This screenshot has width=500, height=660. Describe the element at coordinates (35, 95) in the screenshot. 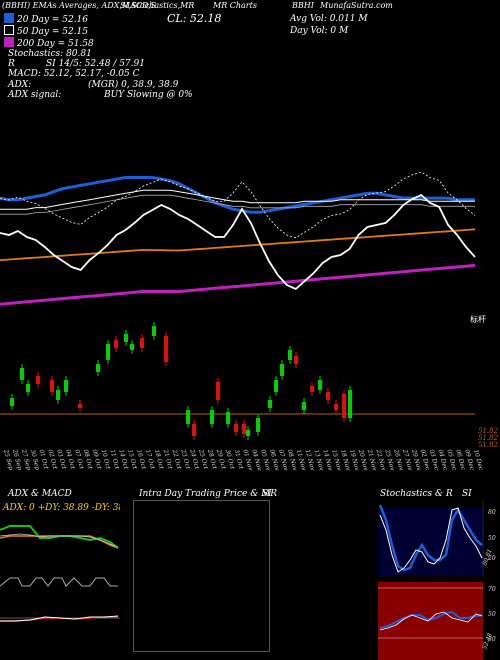

I see `adx-signal-label: ADX signal:` at that location.